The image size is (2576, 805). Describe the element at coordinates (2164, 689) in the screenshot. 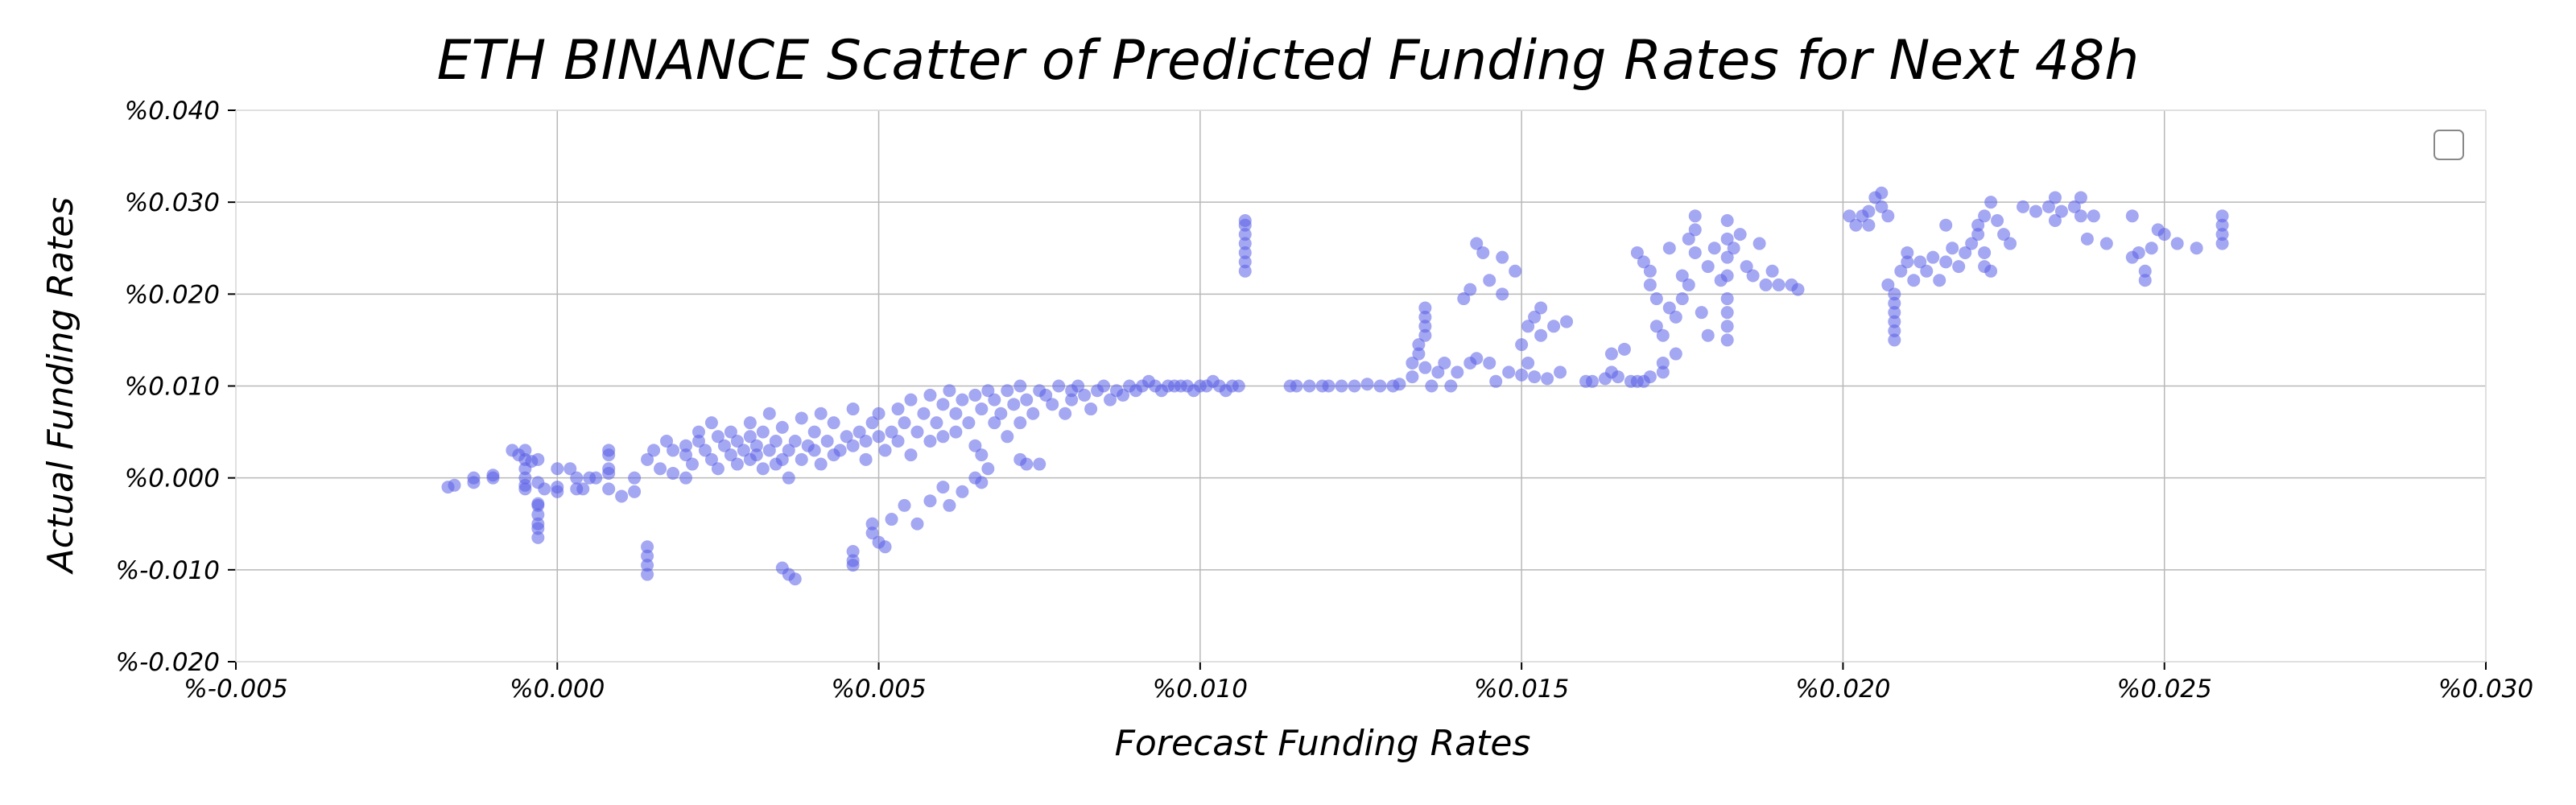

I see `x-tick-label: %0.025` at that location.